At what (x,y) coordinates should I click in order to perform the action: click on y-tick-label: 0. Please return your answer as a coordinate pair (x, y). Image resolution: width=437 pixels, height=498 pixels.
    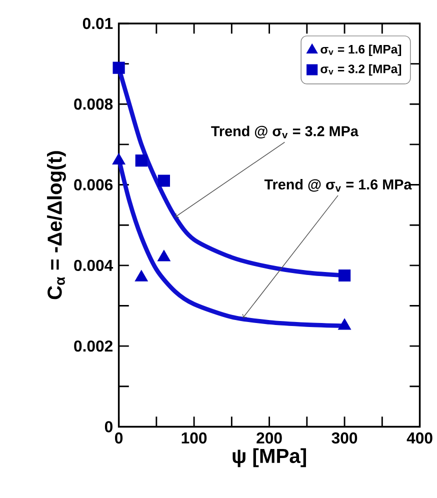
    Looking at the image, I should click on (108, 426).